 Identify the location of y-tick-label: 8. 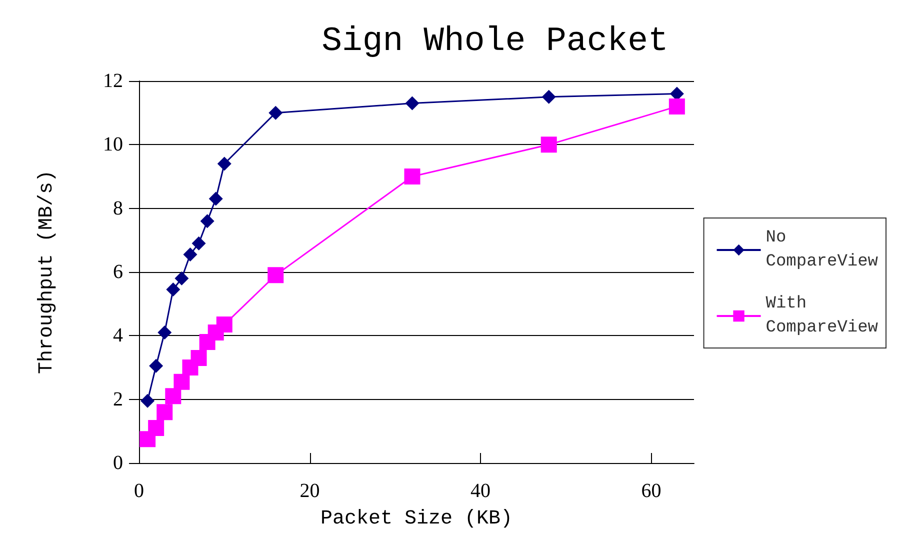
(118, 208).